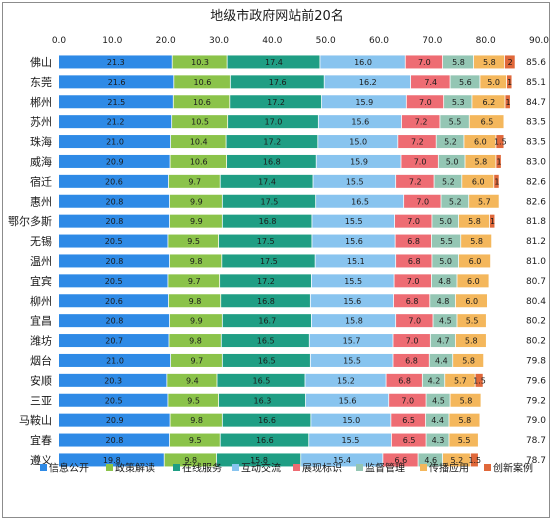  I want to click on bar-value-label: 17.4, so click(267, 181).